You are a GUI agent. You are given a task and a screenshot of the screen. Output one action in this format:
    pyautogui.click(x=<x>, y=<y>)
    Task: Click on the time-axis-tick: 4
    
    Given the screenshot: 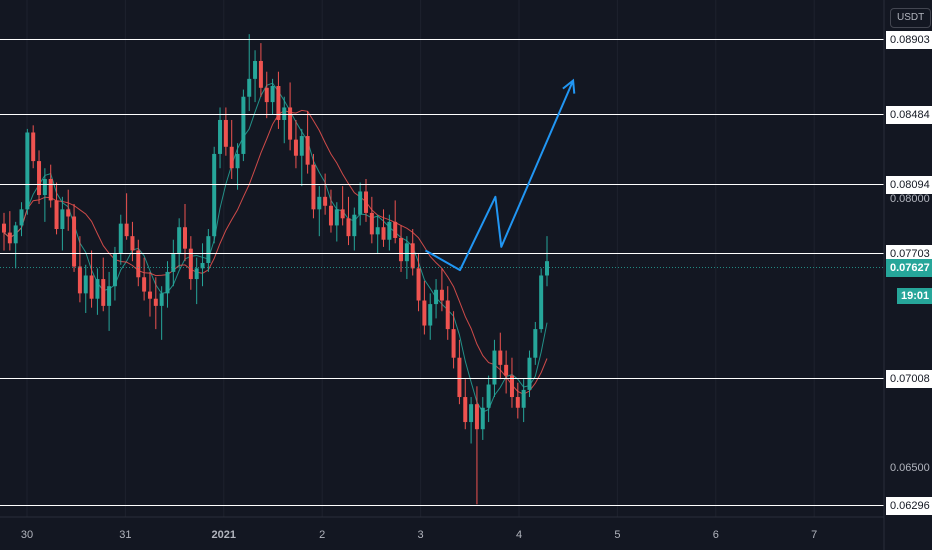 What is the action you would take?
    pyautogui.click(x=519, y=535)
    